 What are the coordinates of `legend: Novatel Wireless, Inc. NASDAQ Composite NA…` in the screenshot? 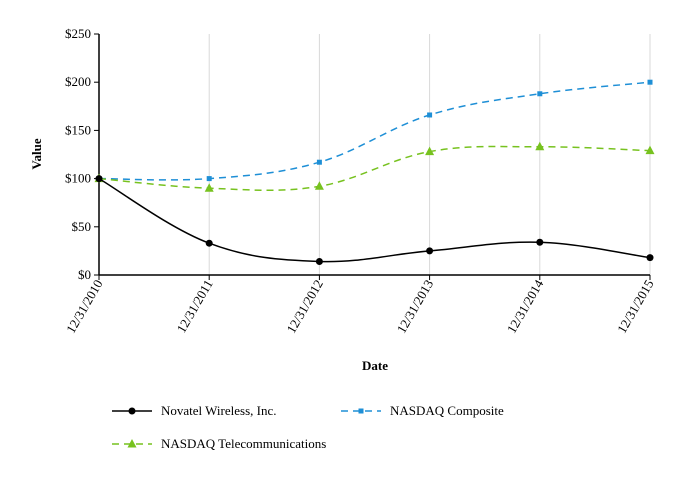 It's located at (308, 427).